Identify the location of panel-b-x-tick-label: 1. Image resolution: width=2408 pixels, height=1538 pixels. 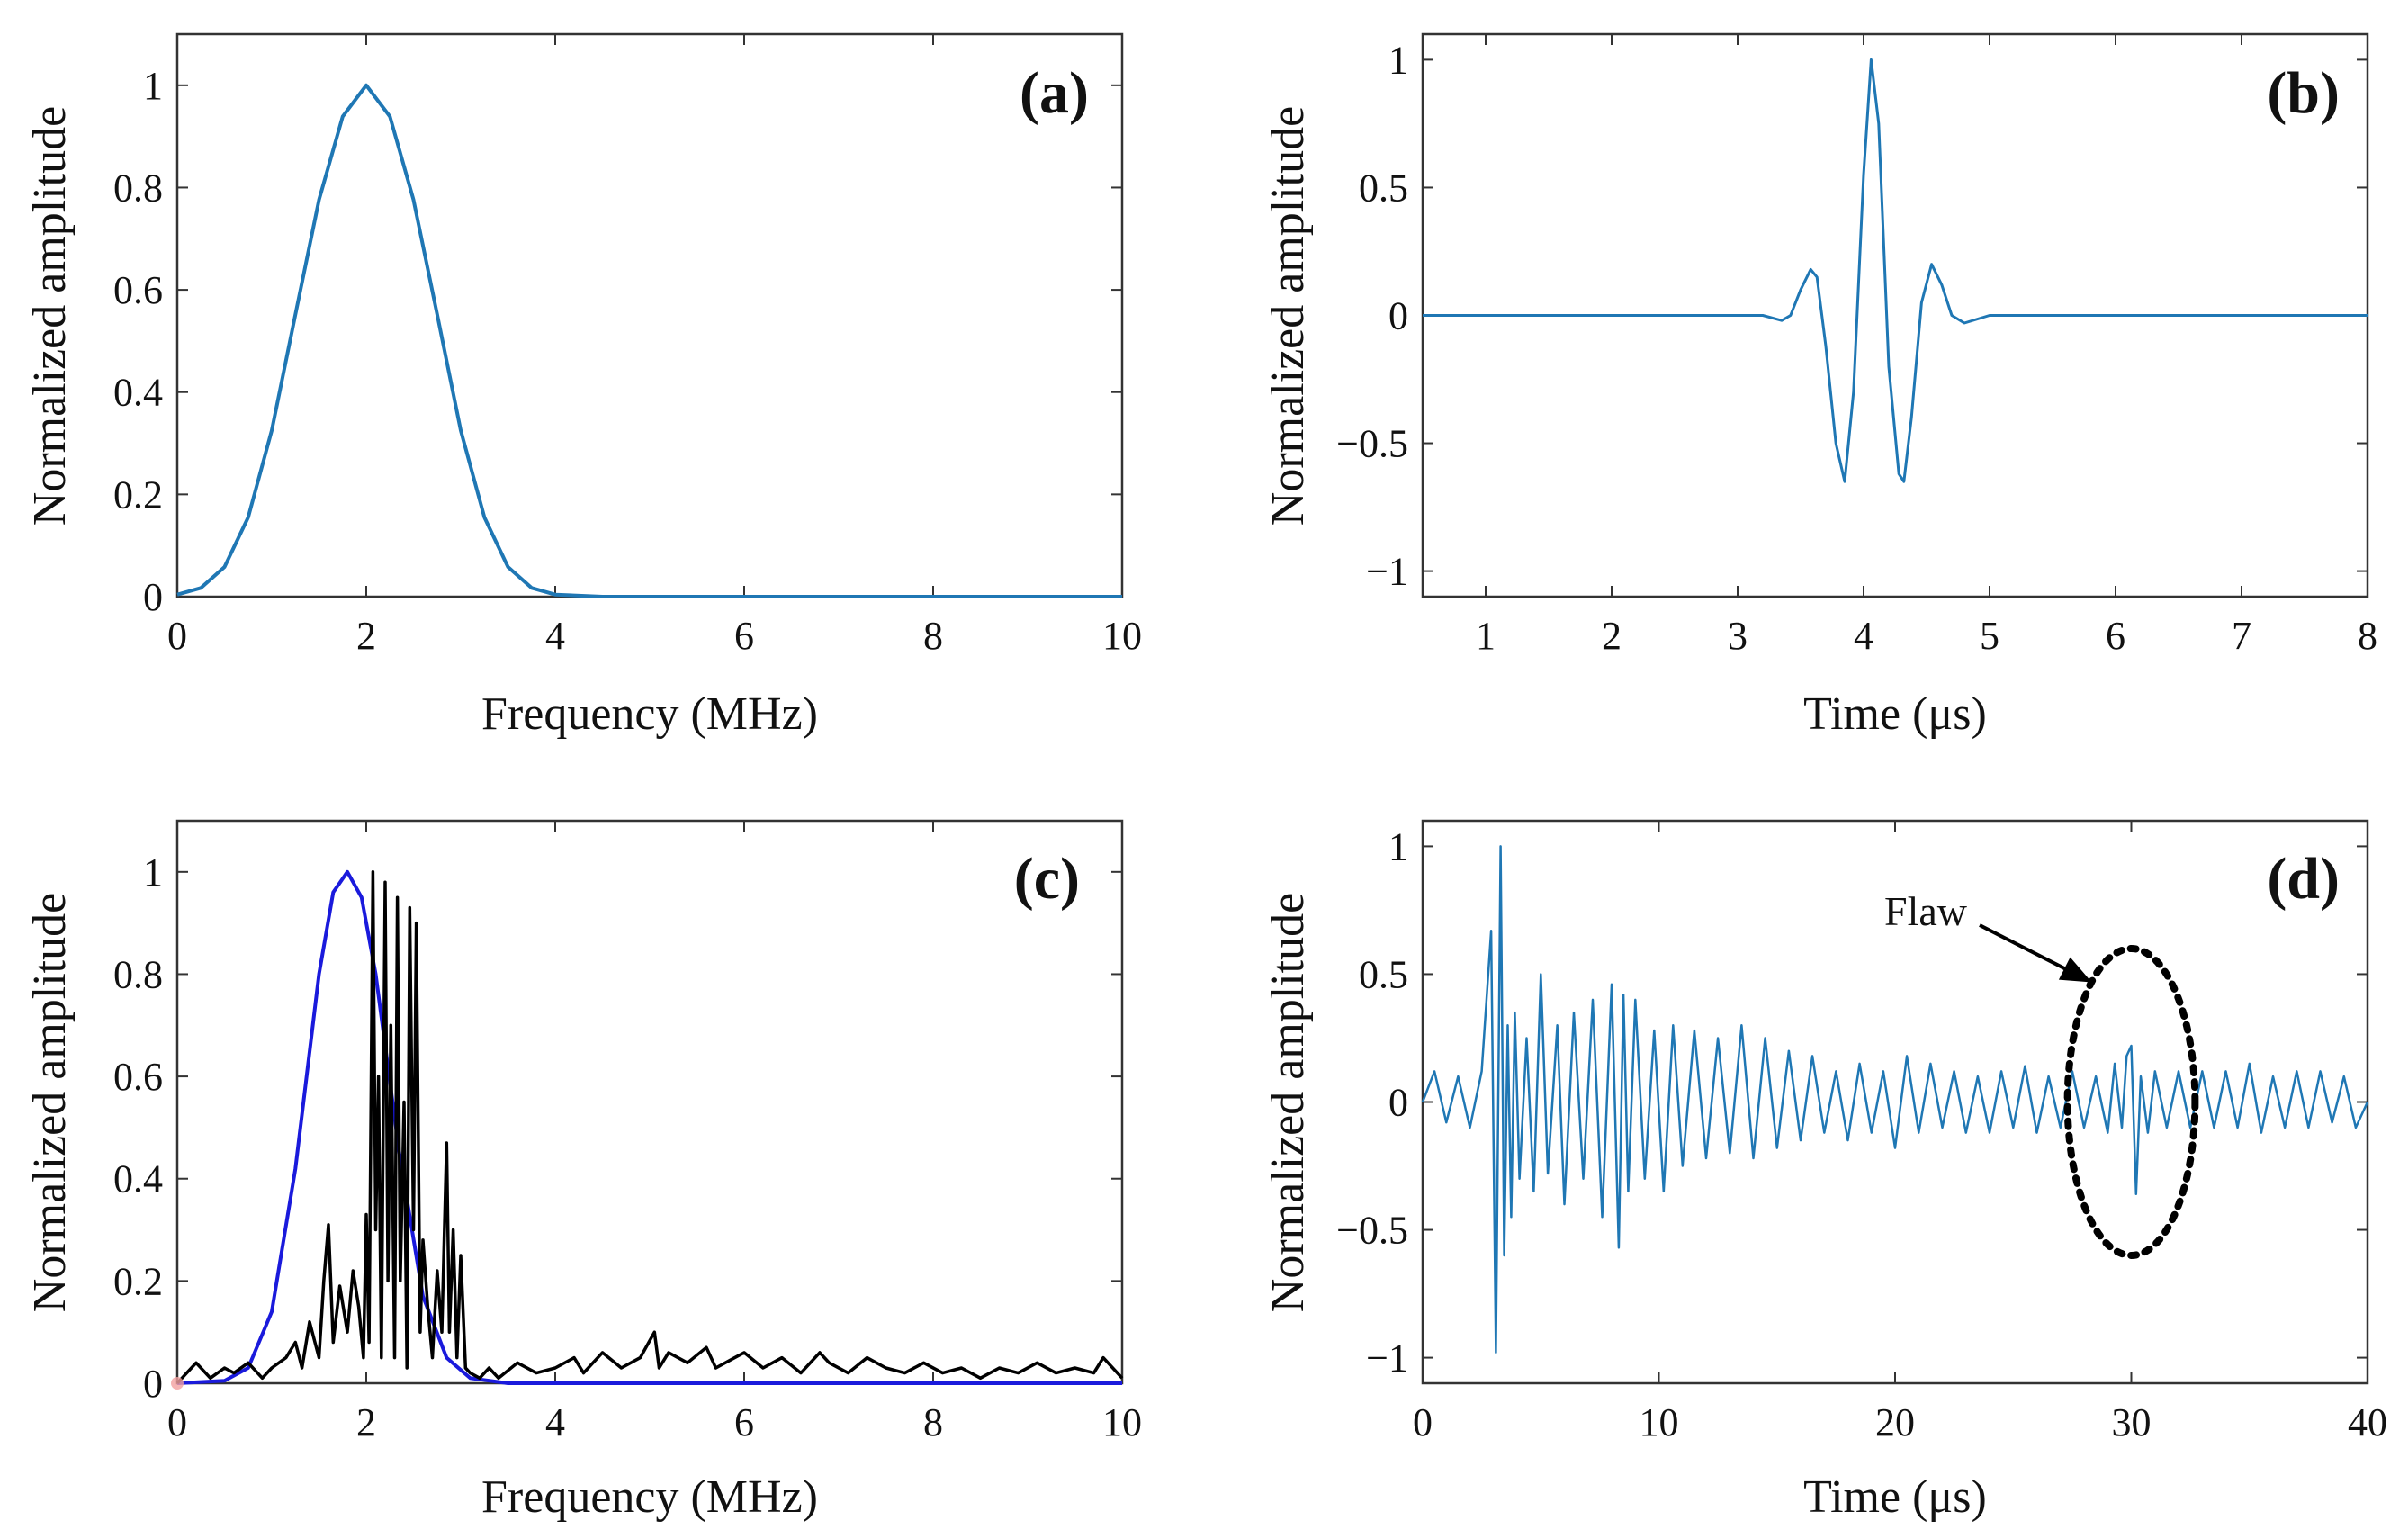
(1486, 636).